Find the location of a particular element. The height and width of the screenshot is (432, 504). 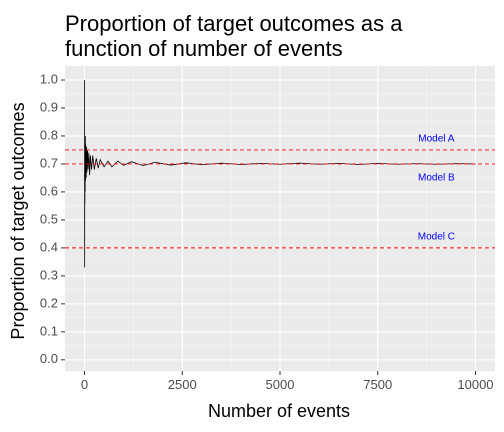

y-tick-label: 0.3 is located at coordinates (49, 274).